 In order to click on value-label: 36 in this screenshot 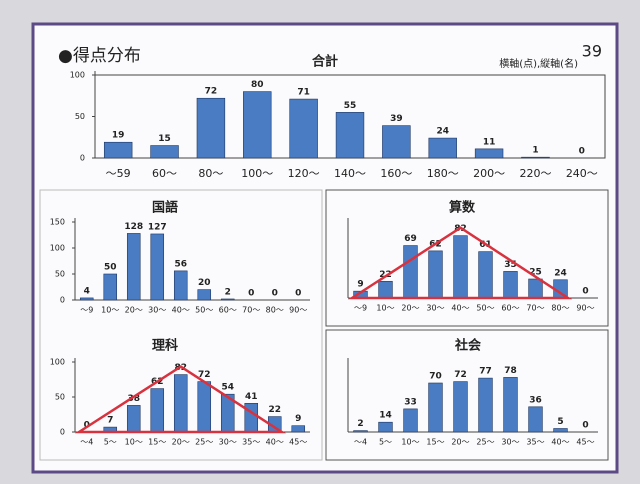, I will do `click(535, 400)`.